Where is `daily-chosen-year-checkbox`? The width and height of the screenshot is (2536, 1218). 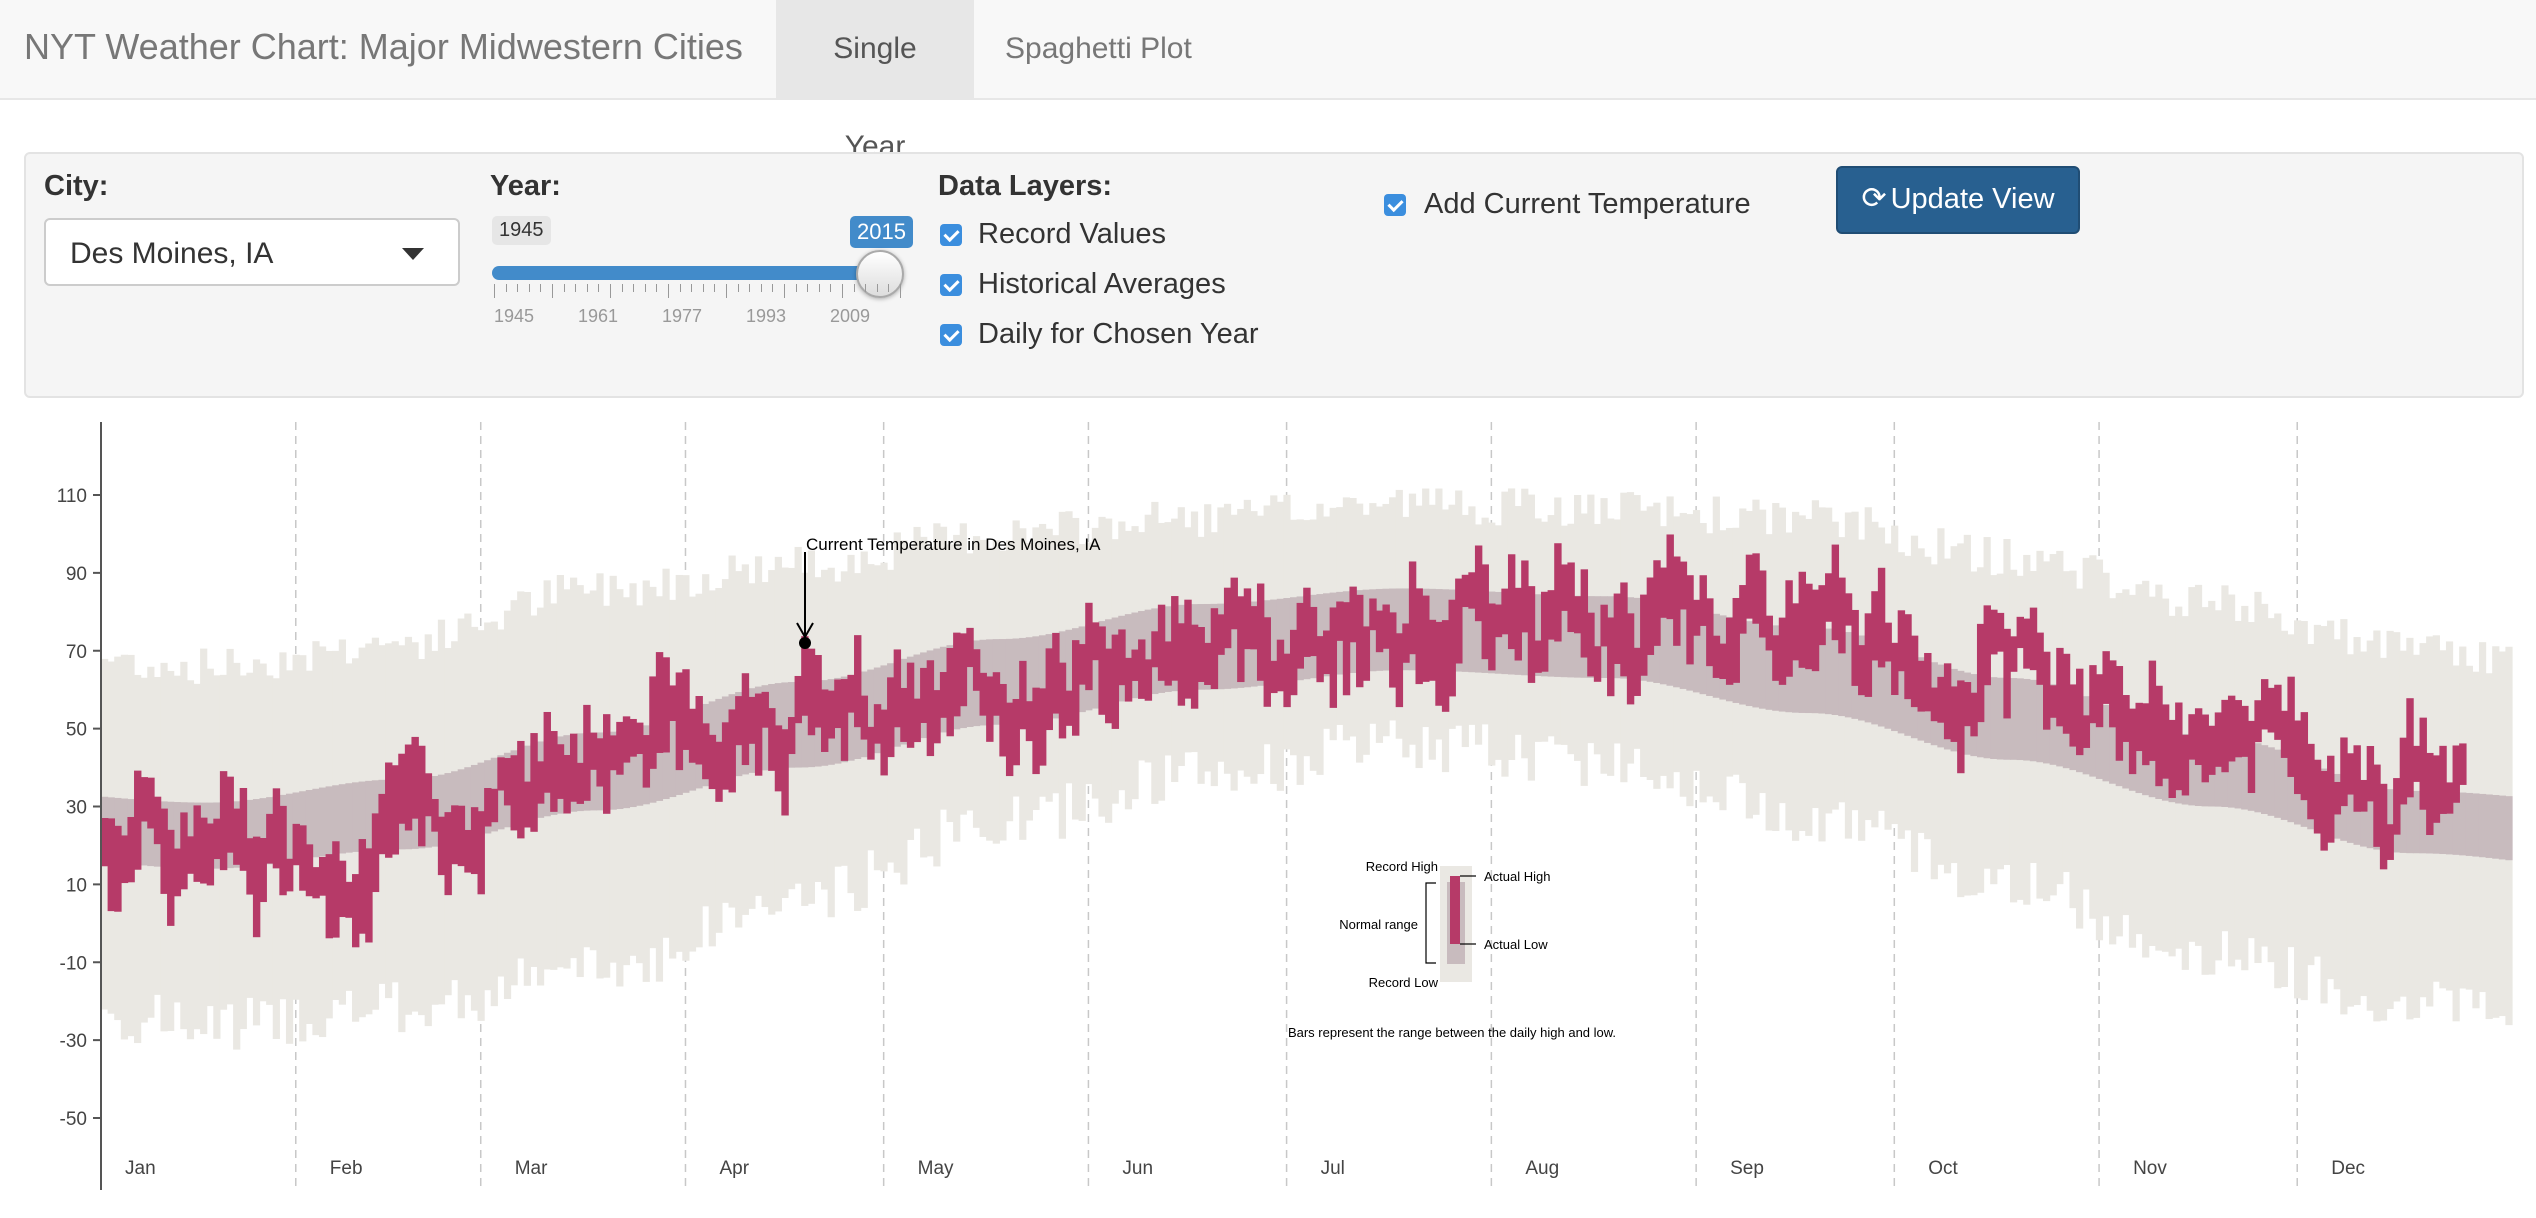
daily-chosen-year-checkbox is located at coordinates (951, 335).